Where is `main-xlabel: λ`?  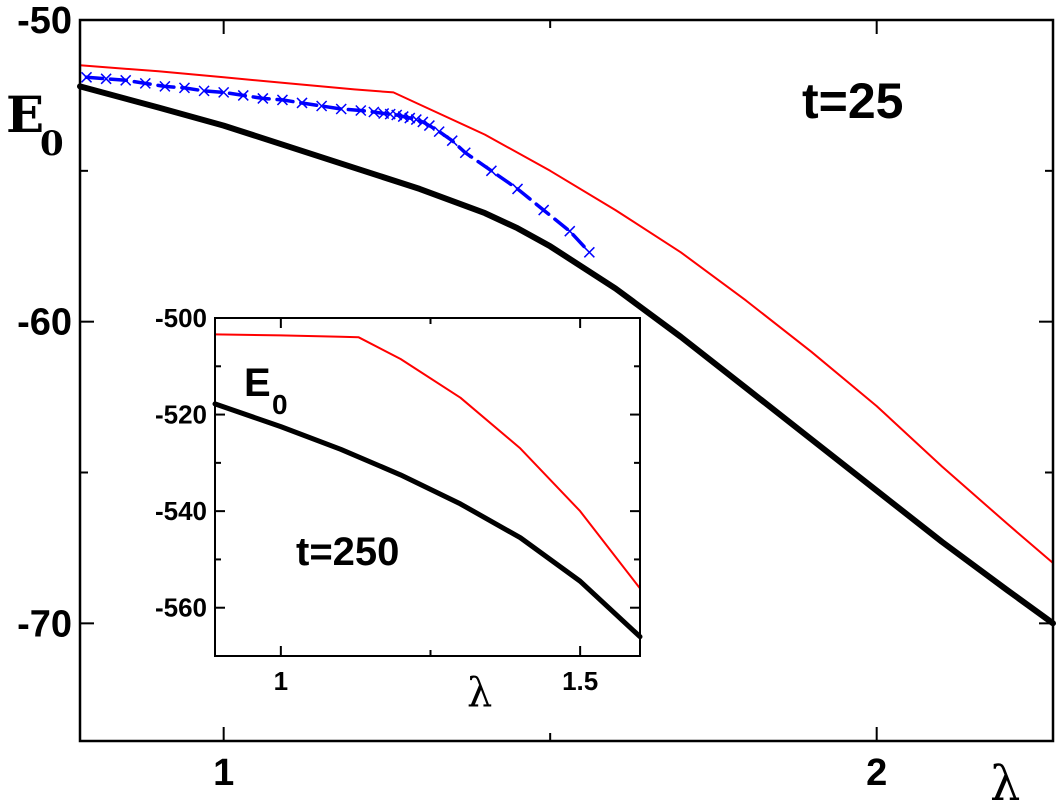
main-xlabel: λ is located at coordinates (1005, 781).